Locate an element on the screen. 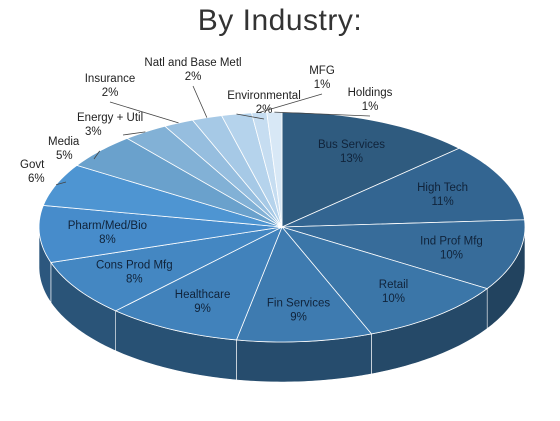  slice-label-name-13: Natl and Base Metl is located at coordinates (192, 63).